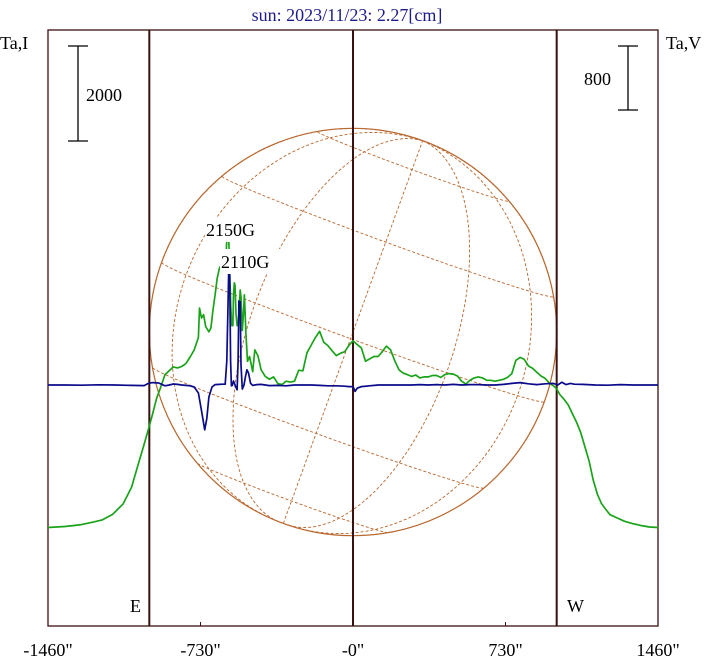 The width and height of the screenshot is (708, 662). What do you see at coordinates (575, 606) in the screenshot?
I see `limb-label-west: W` at bounding box center [575, 606].